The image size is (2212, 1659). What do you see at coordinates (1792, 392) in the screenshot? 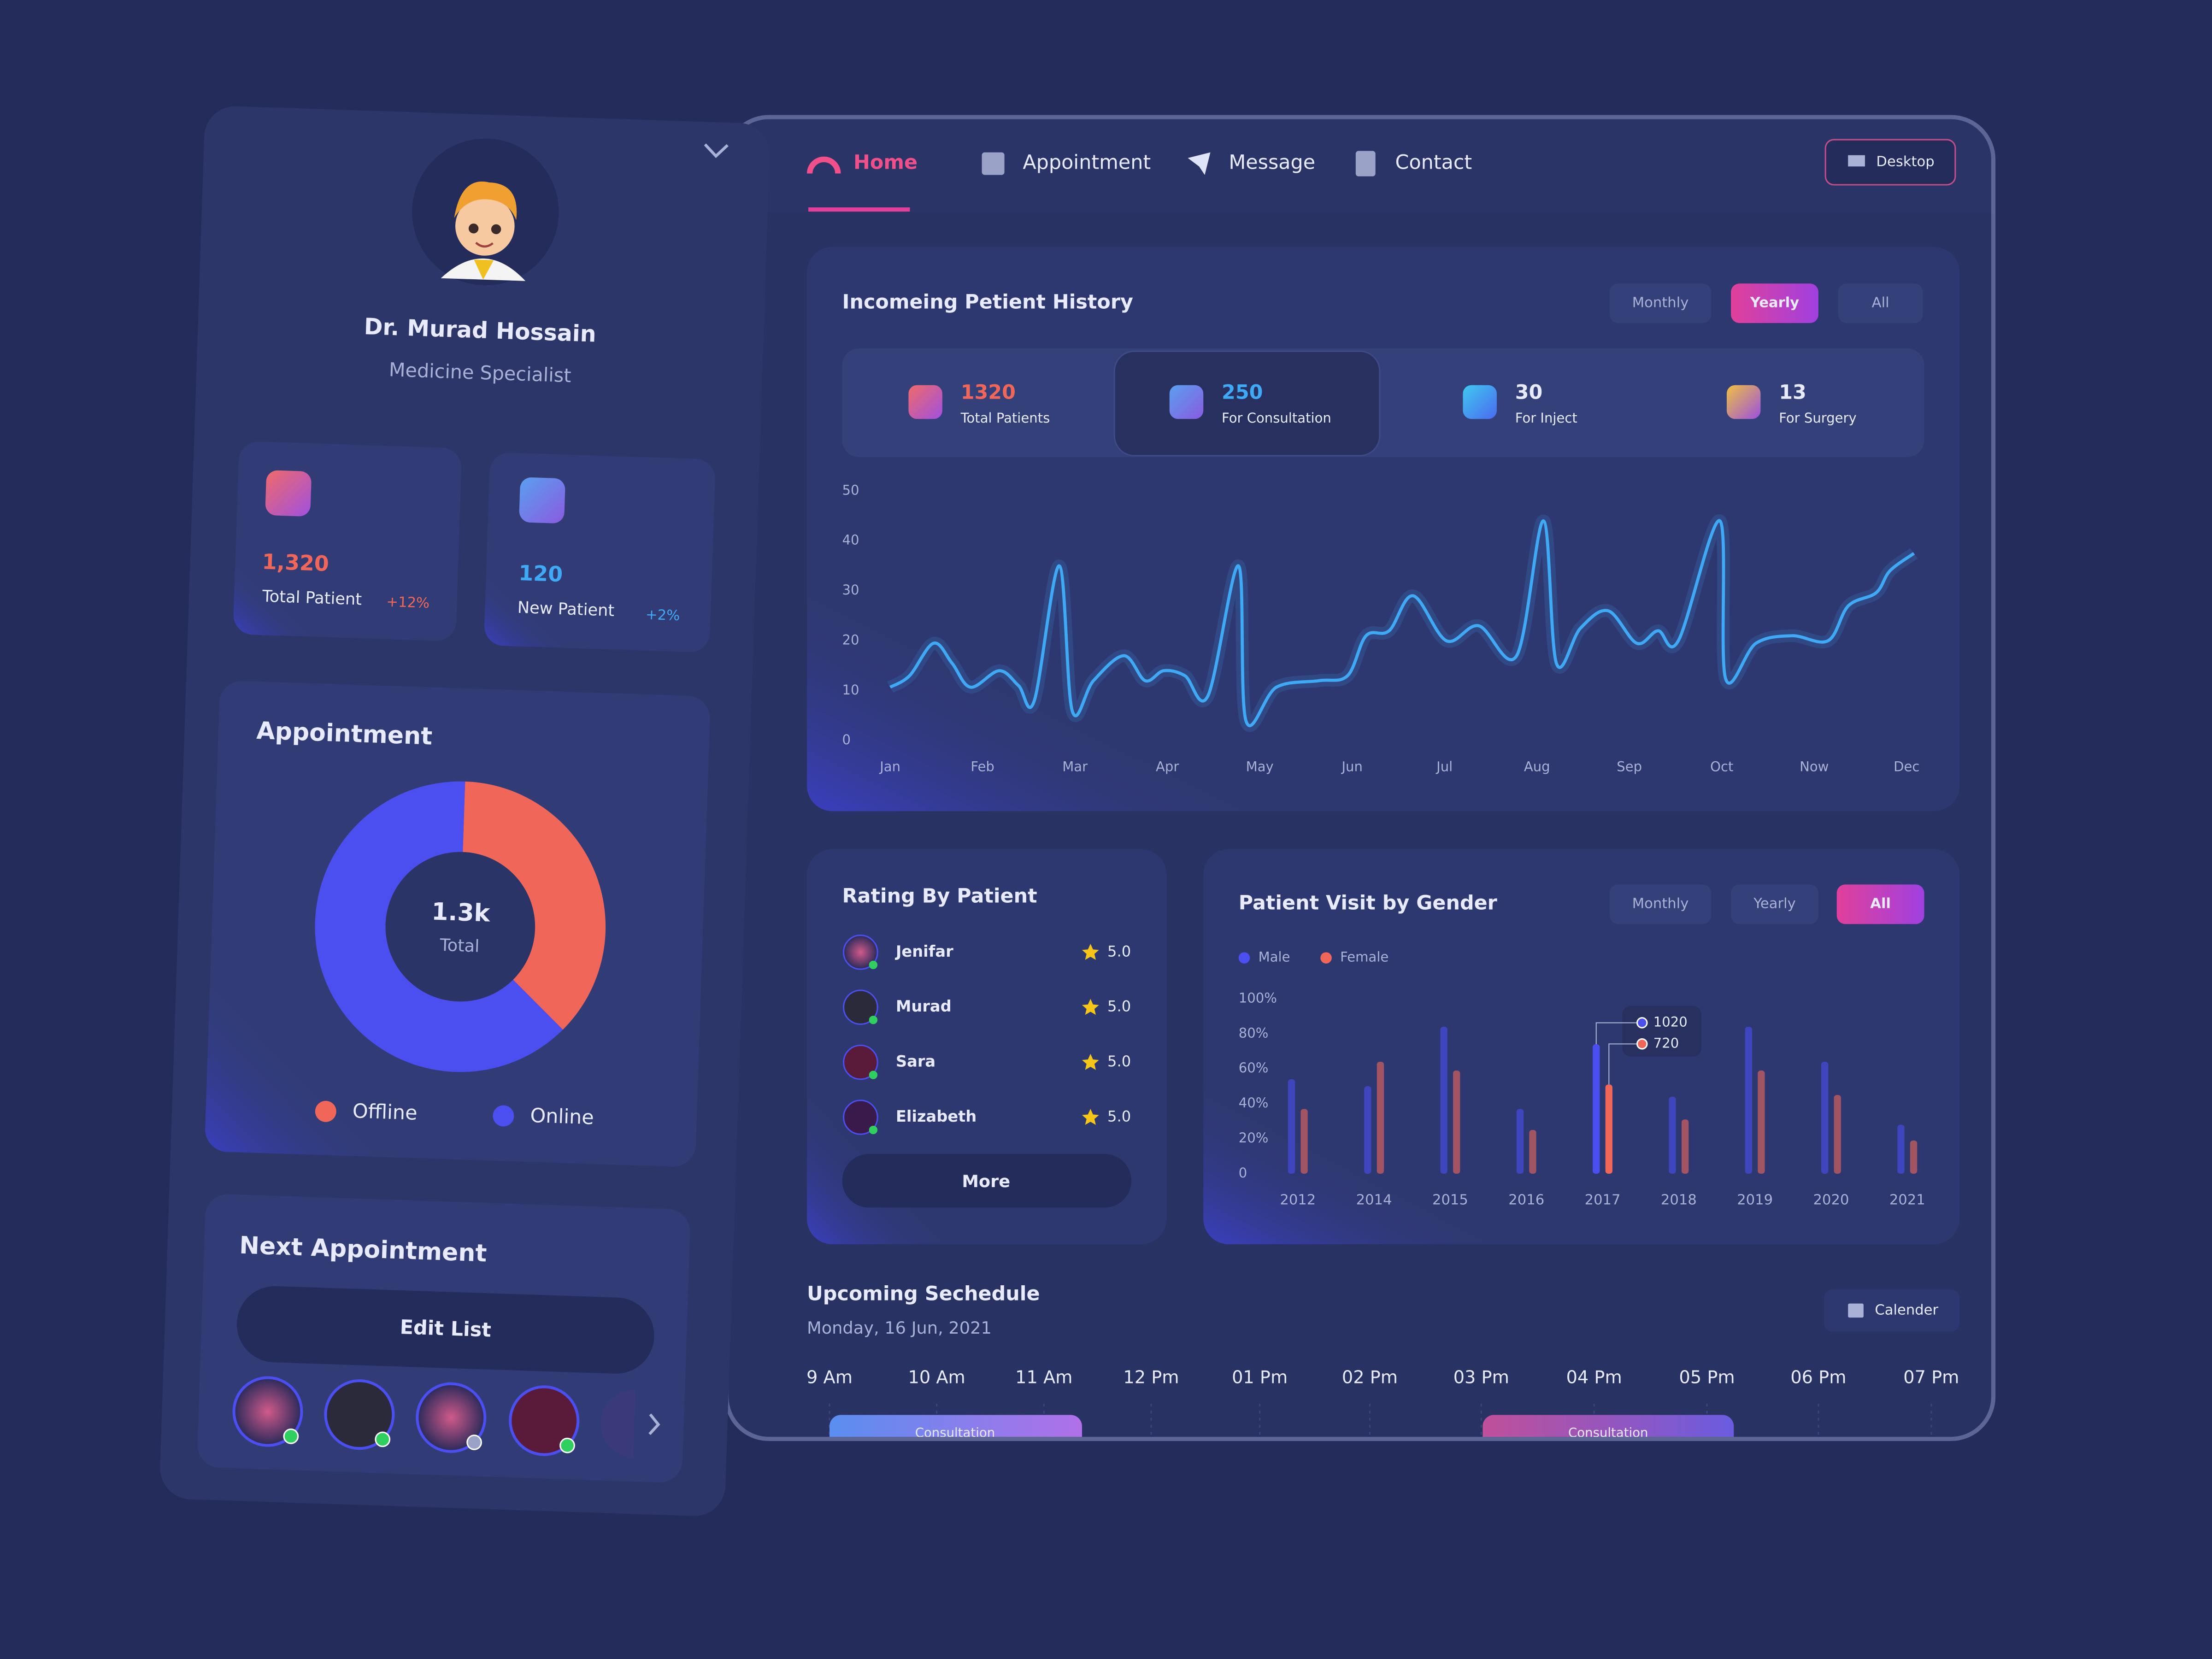
I see `stat-value: 13` at bounding box center [1792, 392].